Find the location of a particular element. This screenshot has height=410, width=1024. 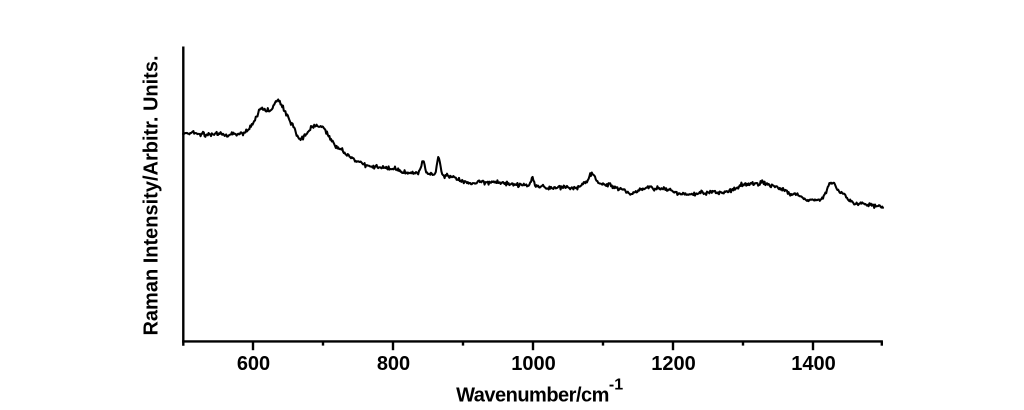

svg-text: 800 is located at coordinates (393, 364).